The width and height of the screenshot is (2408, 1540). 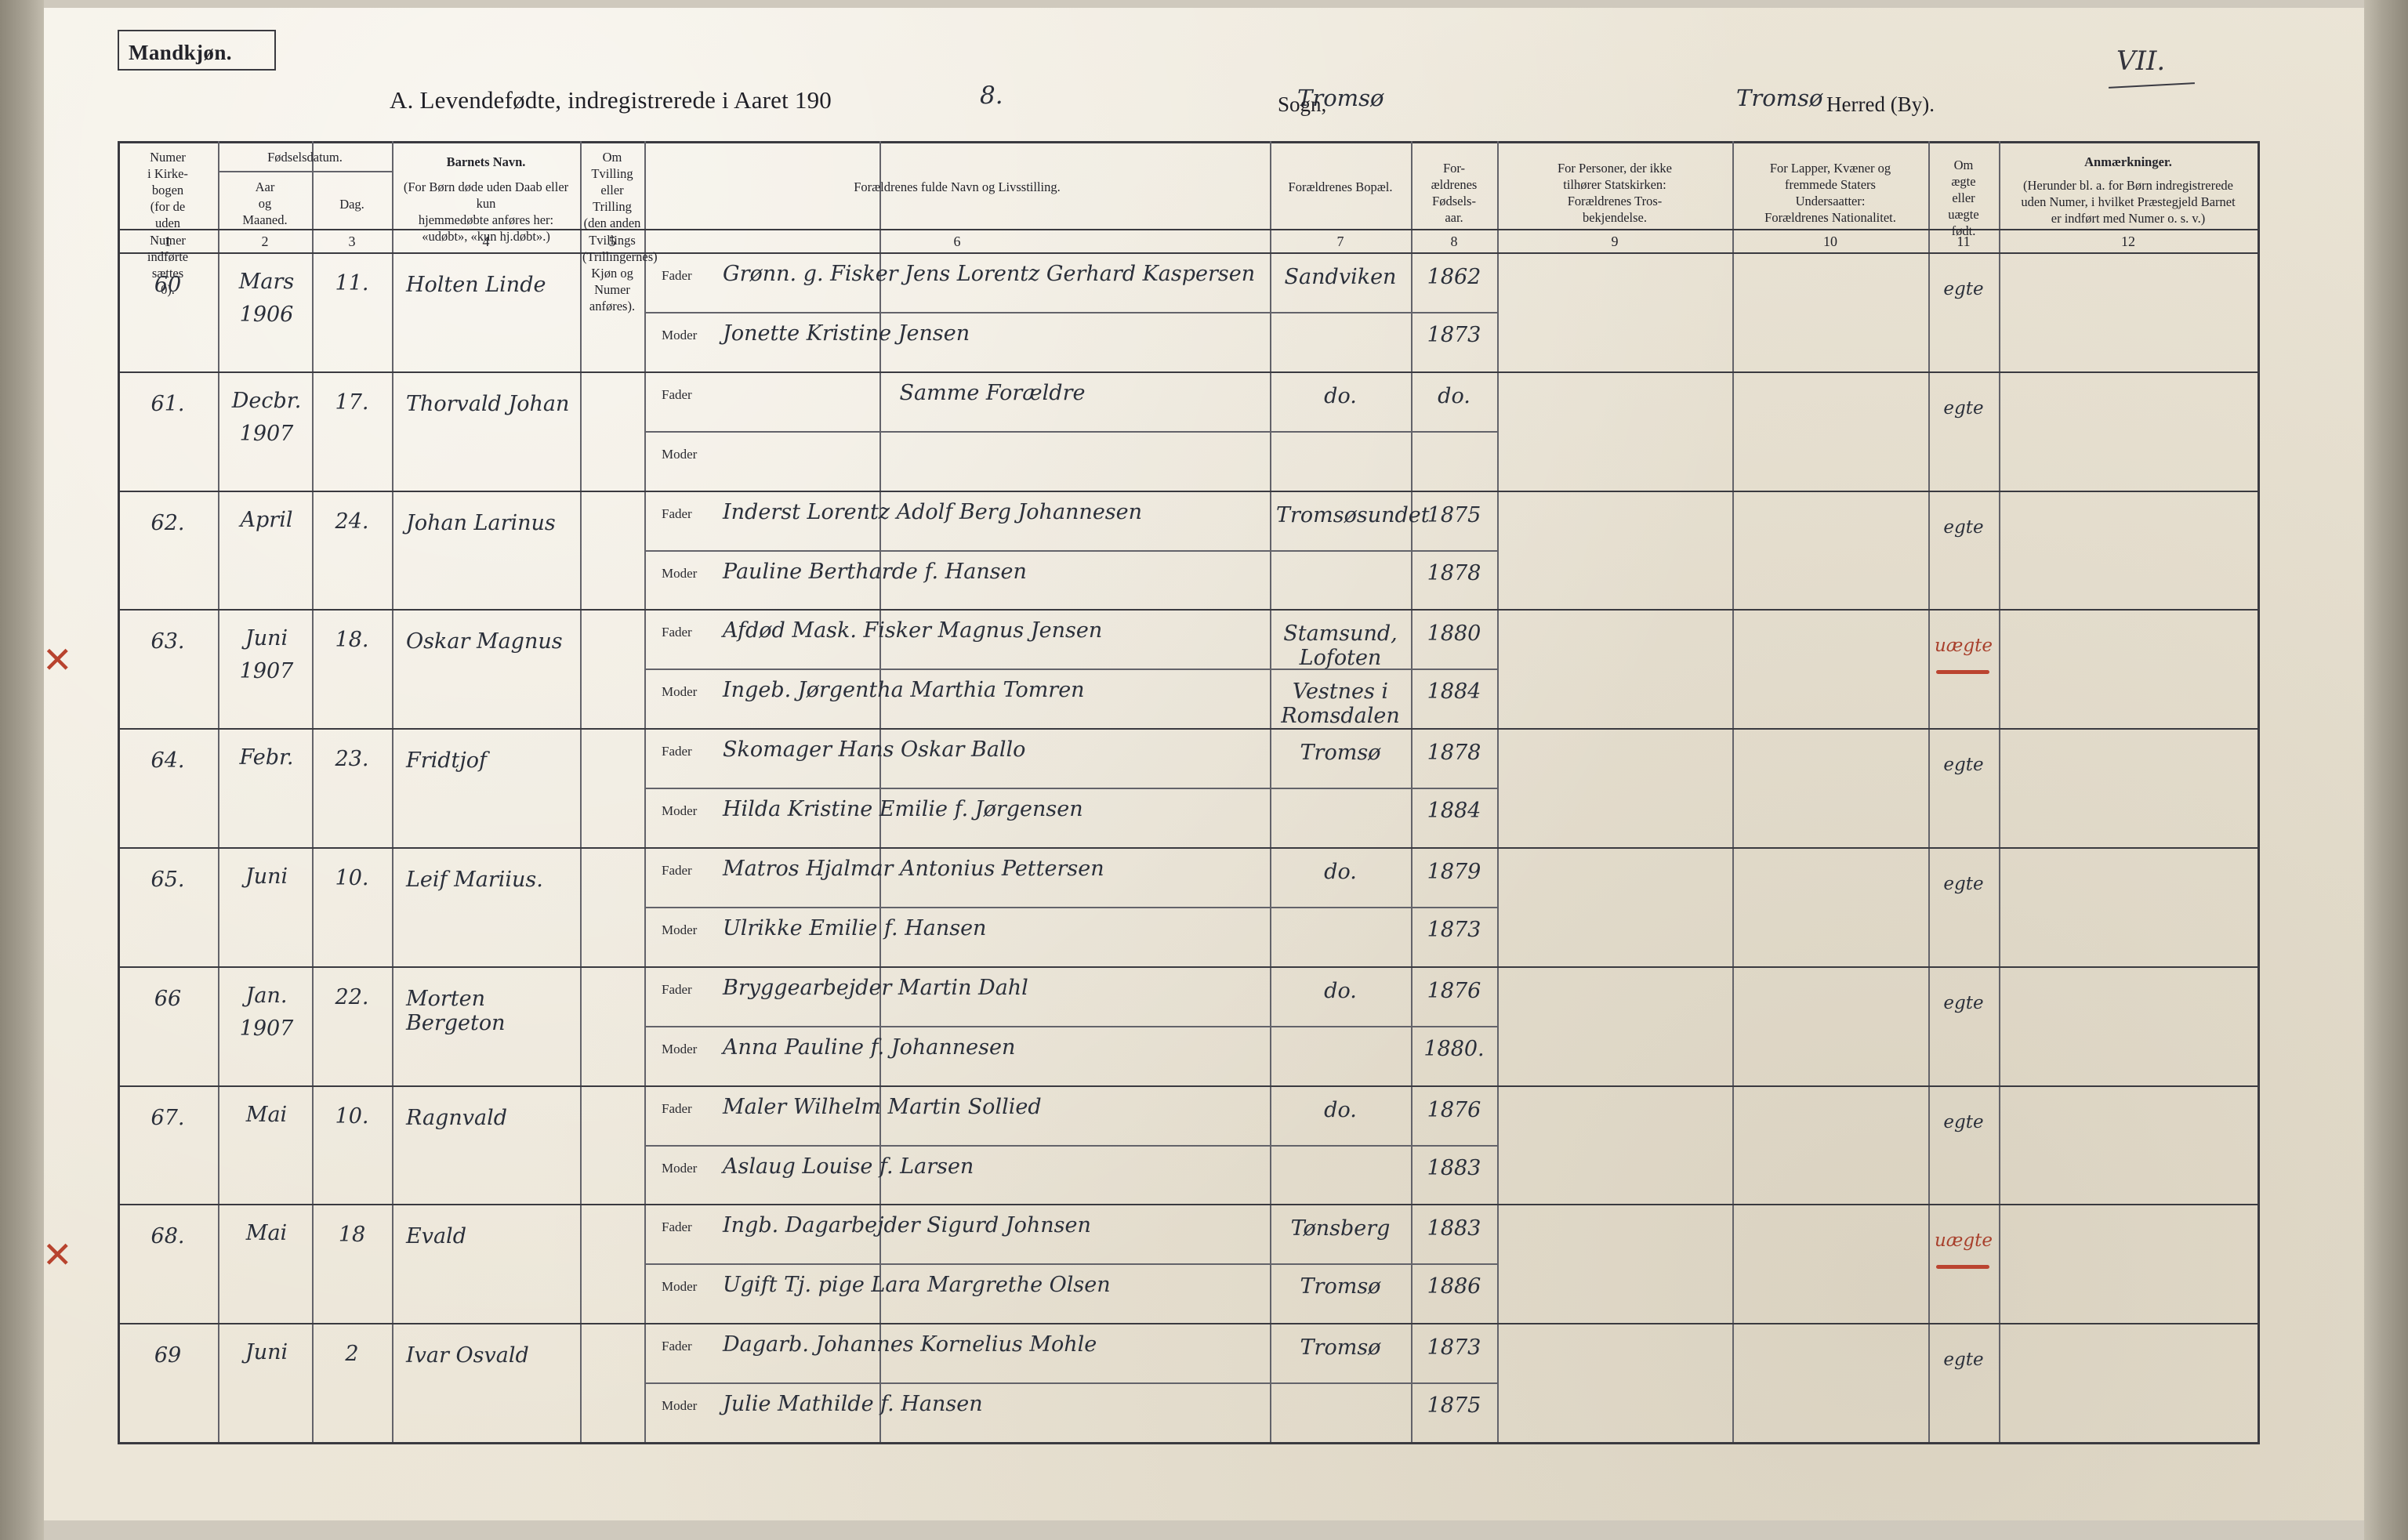 I want to click on cell-mother-birthyear-5: 1873, so click(x=1454, y=929).